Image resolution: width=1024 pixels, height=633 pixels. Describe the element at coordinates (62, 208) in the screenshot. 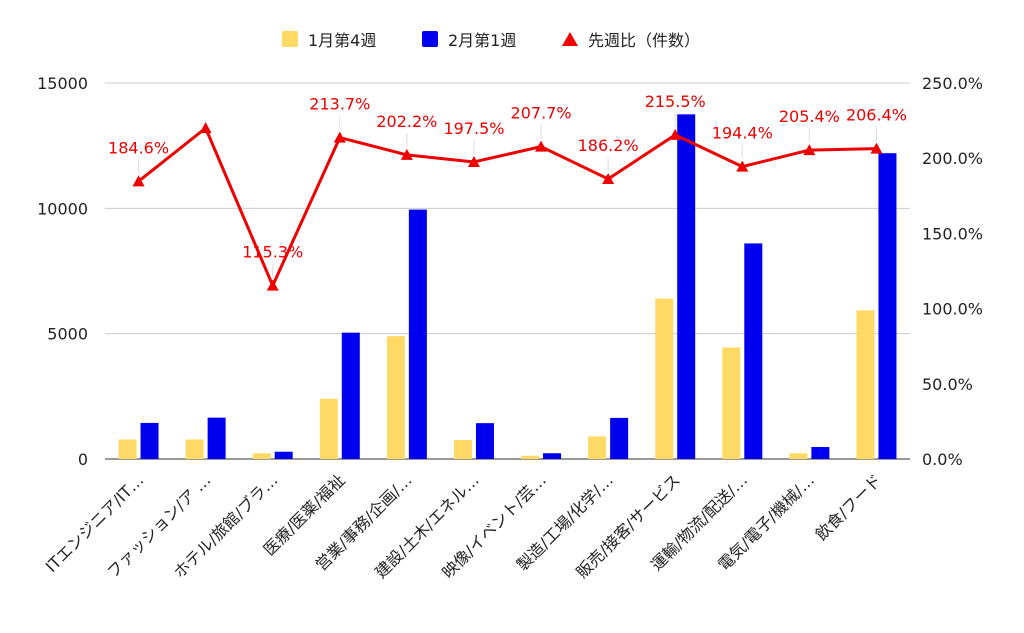

I see `y-left-tick-label: 10000` at that location.